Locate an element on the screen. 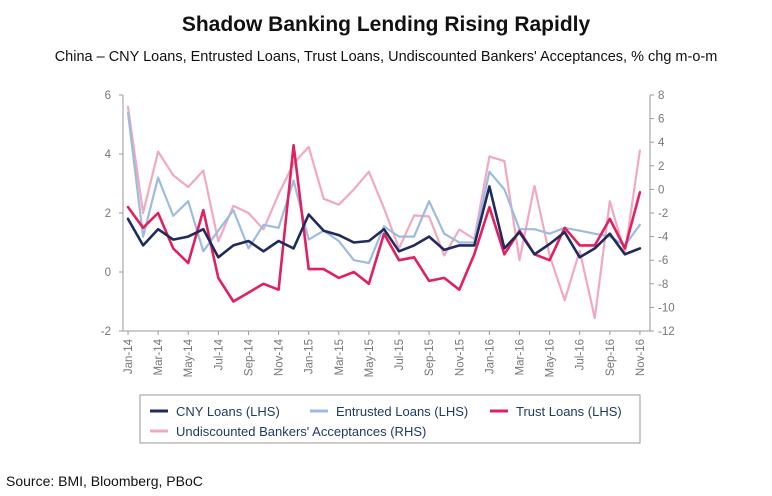  left-tick-label: 6 is located at coordinates (108, 96).